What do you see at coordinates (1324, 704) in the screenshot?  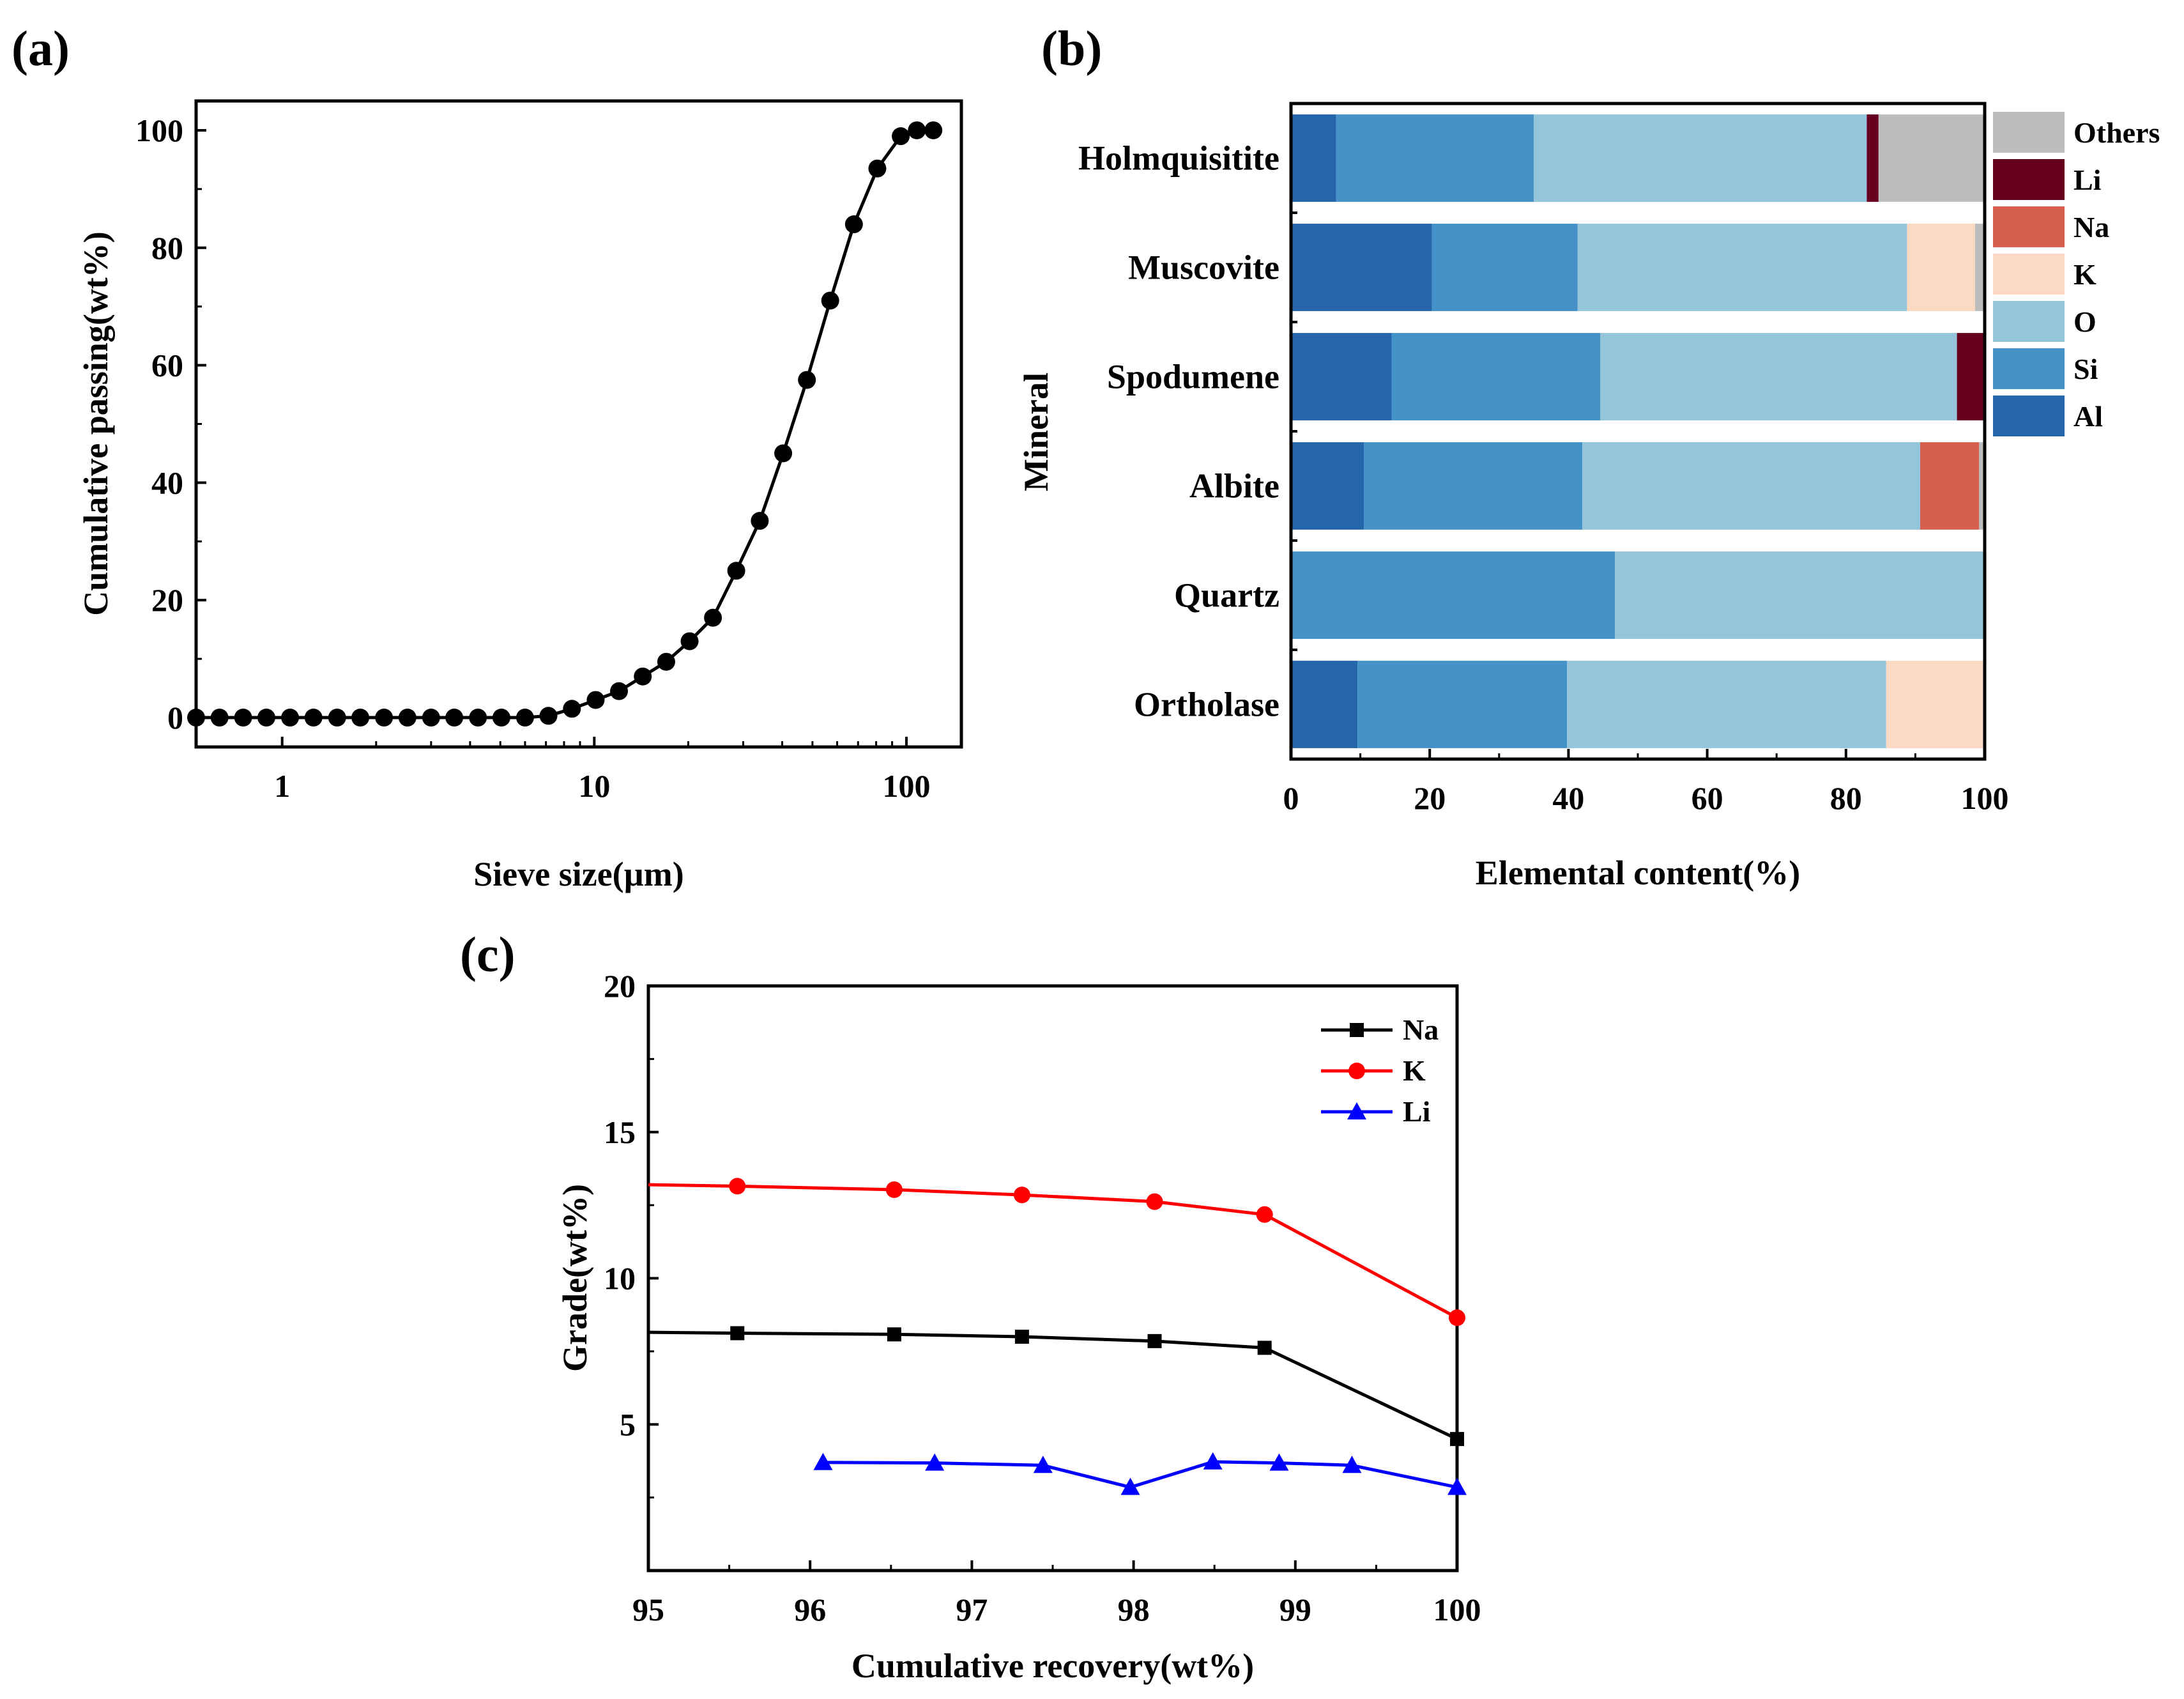 I see `chart-b-bar-ortholase-al` at bounding box center [1324, 704].